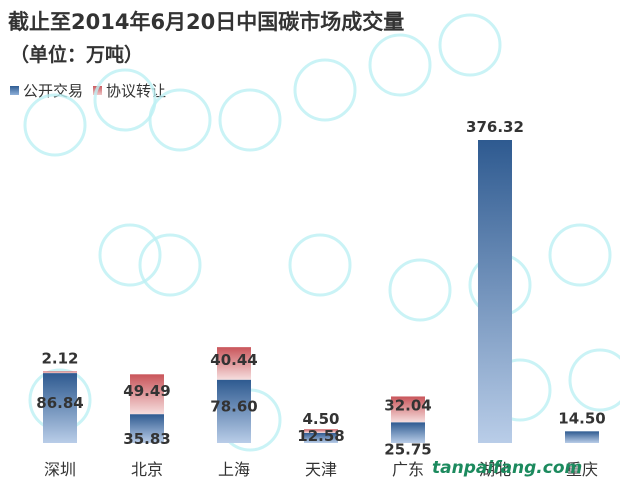 The image size is (620, 488). Describe the element at coordinates (146, 439) in the screenshot. I see `data-label-exchange: 35.83` at that location.